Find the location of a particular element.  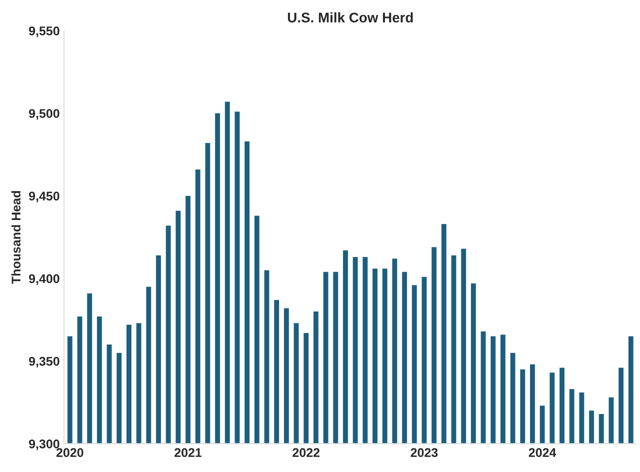

x-tick-label: 2023 is located at coordinates (424, 453).